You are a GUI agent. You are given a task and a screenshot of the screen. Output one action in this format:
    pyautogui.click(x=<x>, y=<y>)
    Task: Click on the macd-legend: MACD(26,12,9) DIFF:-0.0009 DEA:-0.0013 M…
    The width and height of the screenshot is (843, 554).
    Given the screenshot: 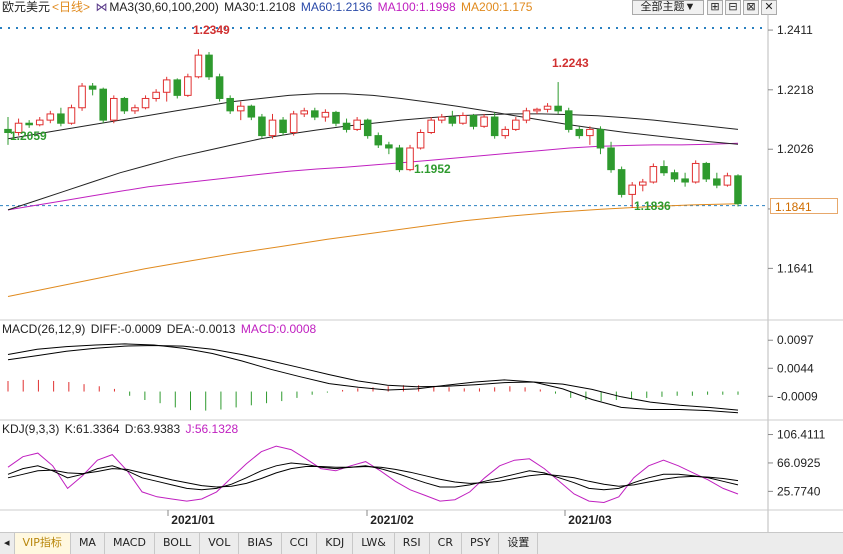 What is the action you would take?
    pyautogui.click(x=160, y=329)
    